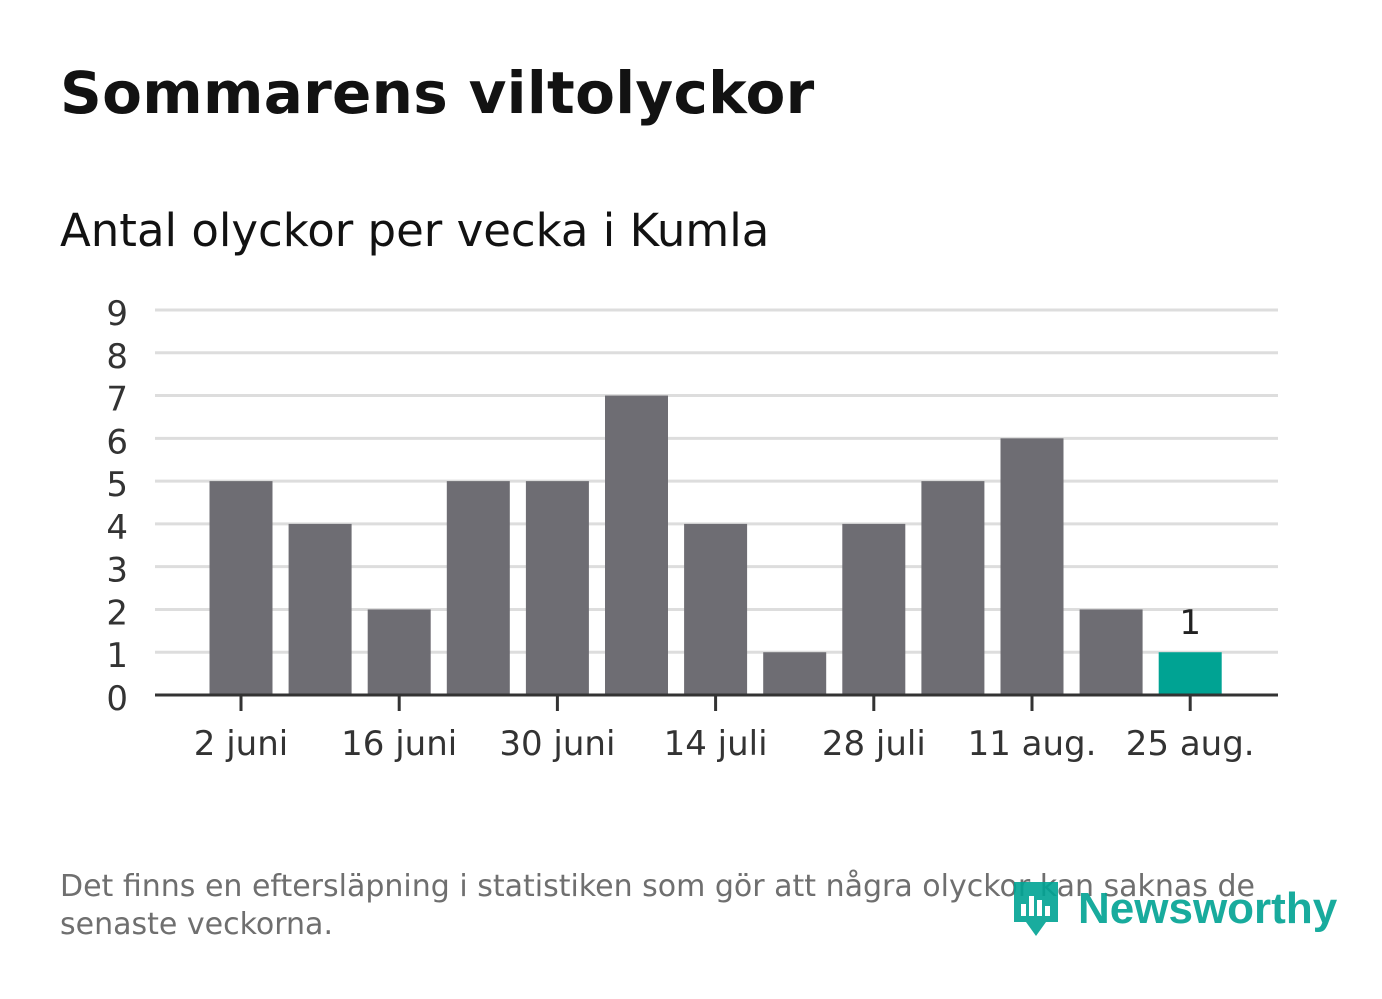 The image size is (1382, 999). Describe the element at coordinates (636, 545) in the screenshot. I see `bar-7-juli` at that location.